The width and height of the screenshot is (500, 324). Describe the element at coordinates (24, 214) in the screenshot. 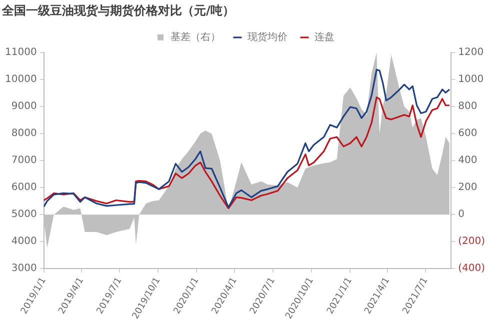

I see `y-tick-label: 5000` at that location.